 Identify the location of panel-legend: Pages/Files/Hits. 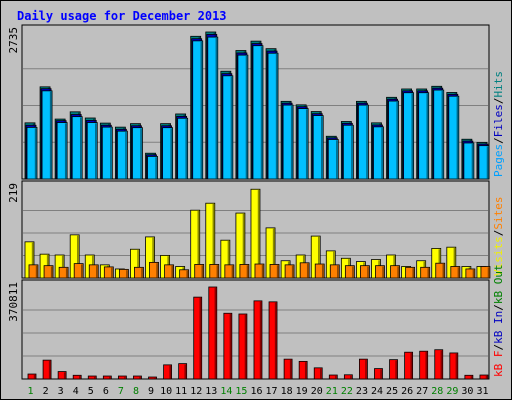
(498, 124).